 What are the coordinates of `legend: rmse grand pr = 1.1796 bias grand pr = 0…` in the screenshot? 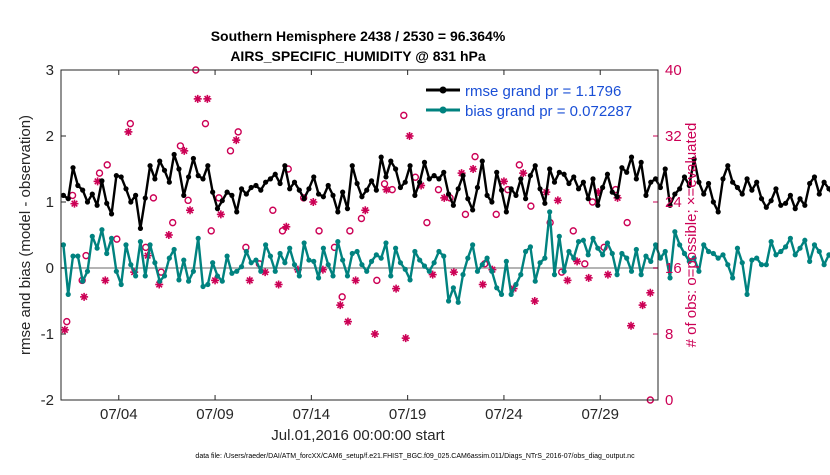 It's located at (533, 99).